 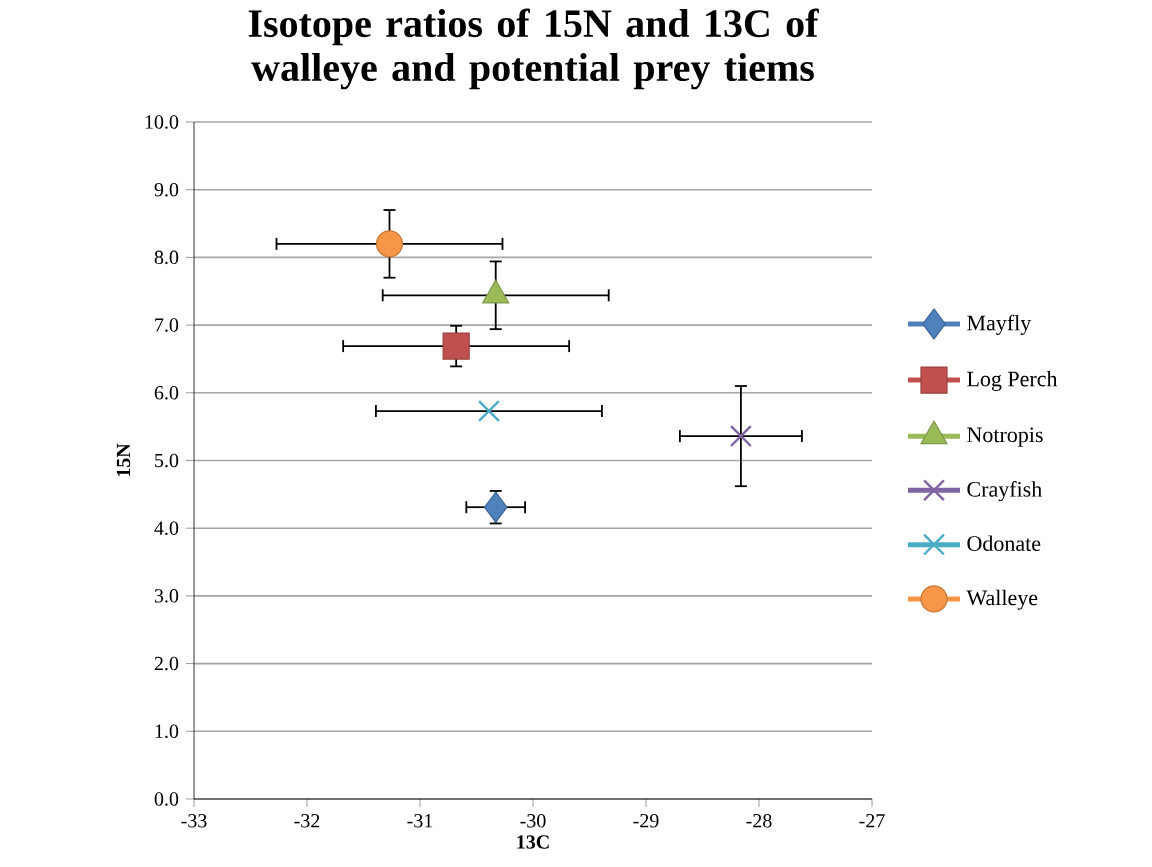 What do you see at coordinates (872, 821) in the screenshot?
I see `x-tick-label: -27` at bounding box center [872, 821].